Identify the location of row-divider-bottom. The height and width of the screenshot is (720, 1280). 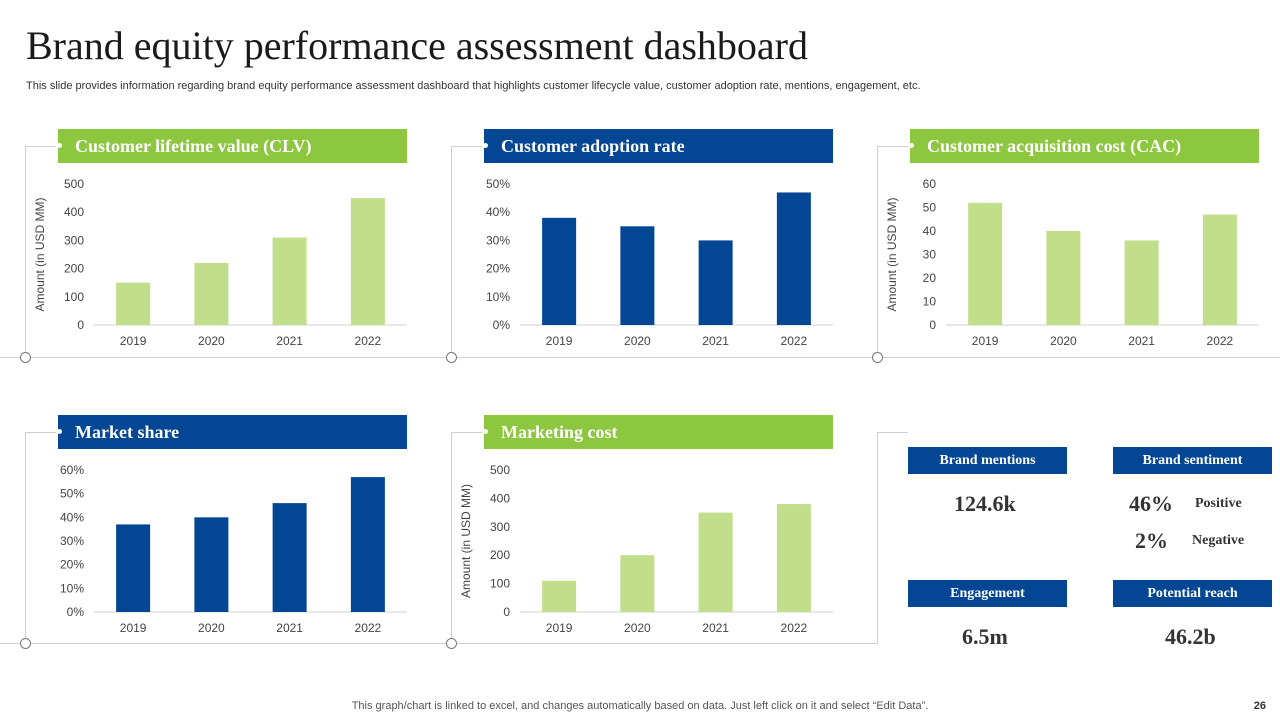
(439, 643).